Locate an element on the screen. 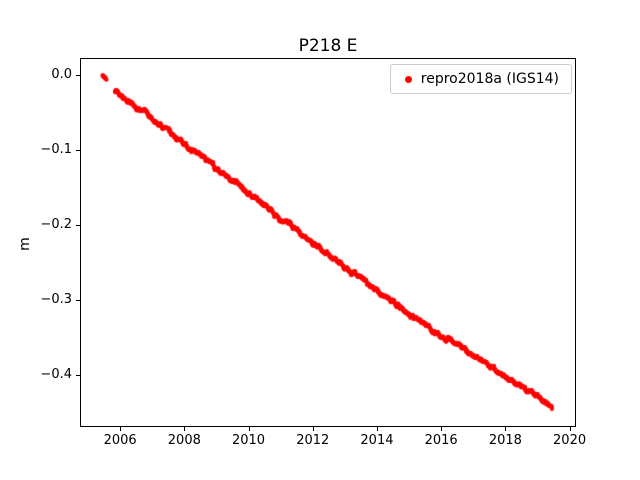 The height and width of the screenshot is (480, 640). x-tick-label: 2010 is located at coordinates (248, 440).